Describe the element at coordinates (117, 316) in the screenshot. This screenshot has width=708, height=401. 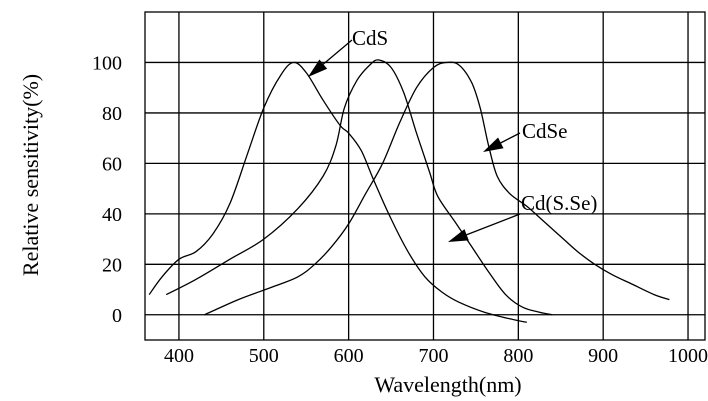
I see `y-tick-label: 0` at that location.